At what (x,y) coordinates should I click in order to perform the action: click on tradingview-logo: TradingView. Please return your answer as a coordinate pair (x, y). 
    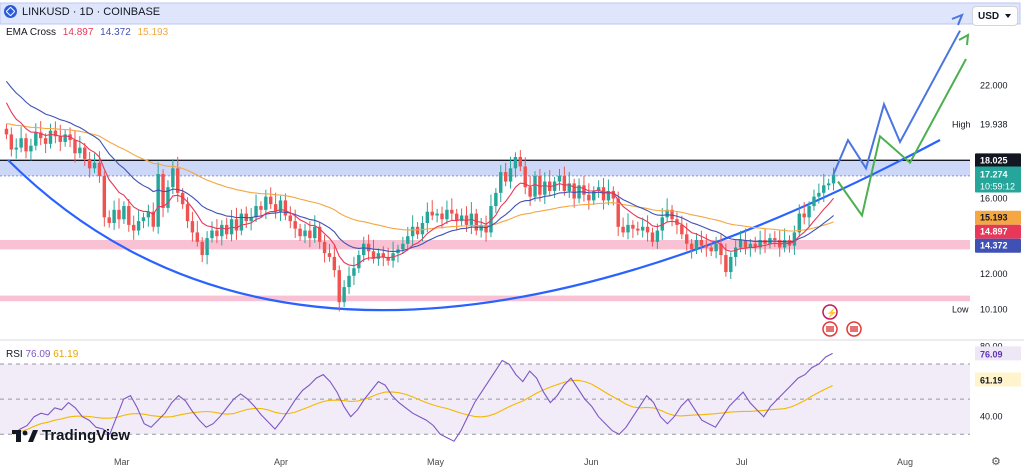
    Looking at the image, I should click on (71, 435).